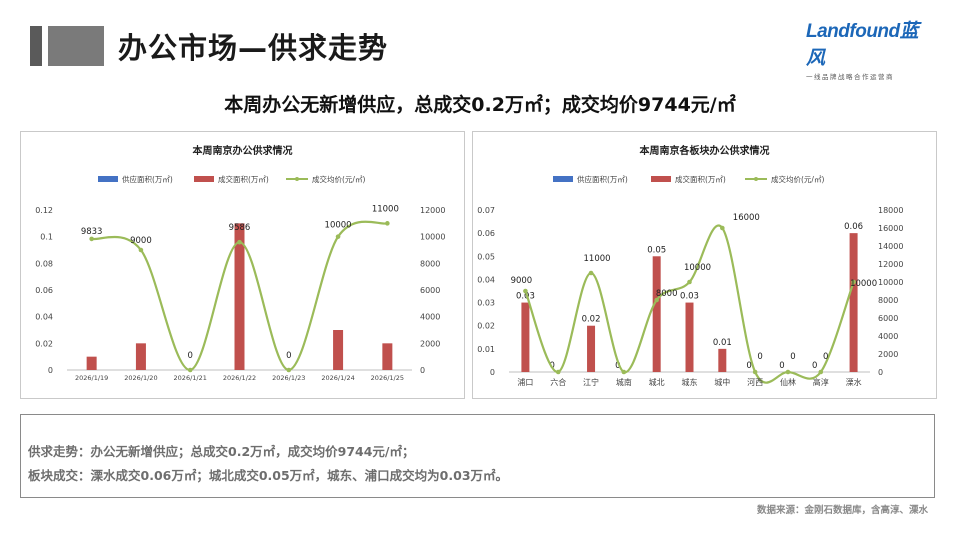 This screenshot has width=960, height=540. I want to click on y-right-tick-label: 16000, so click(890, 228).